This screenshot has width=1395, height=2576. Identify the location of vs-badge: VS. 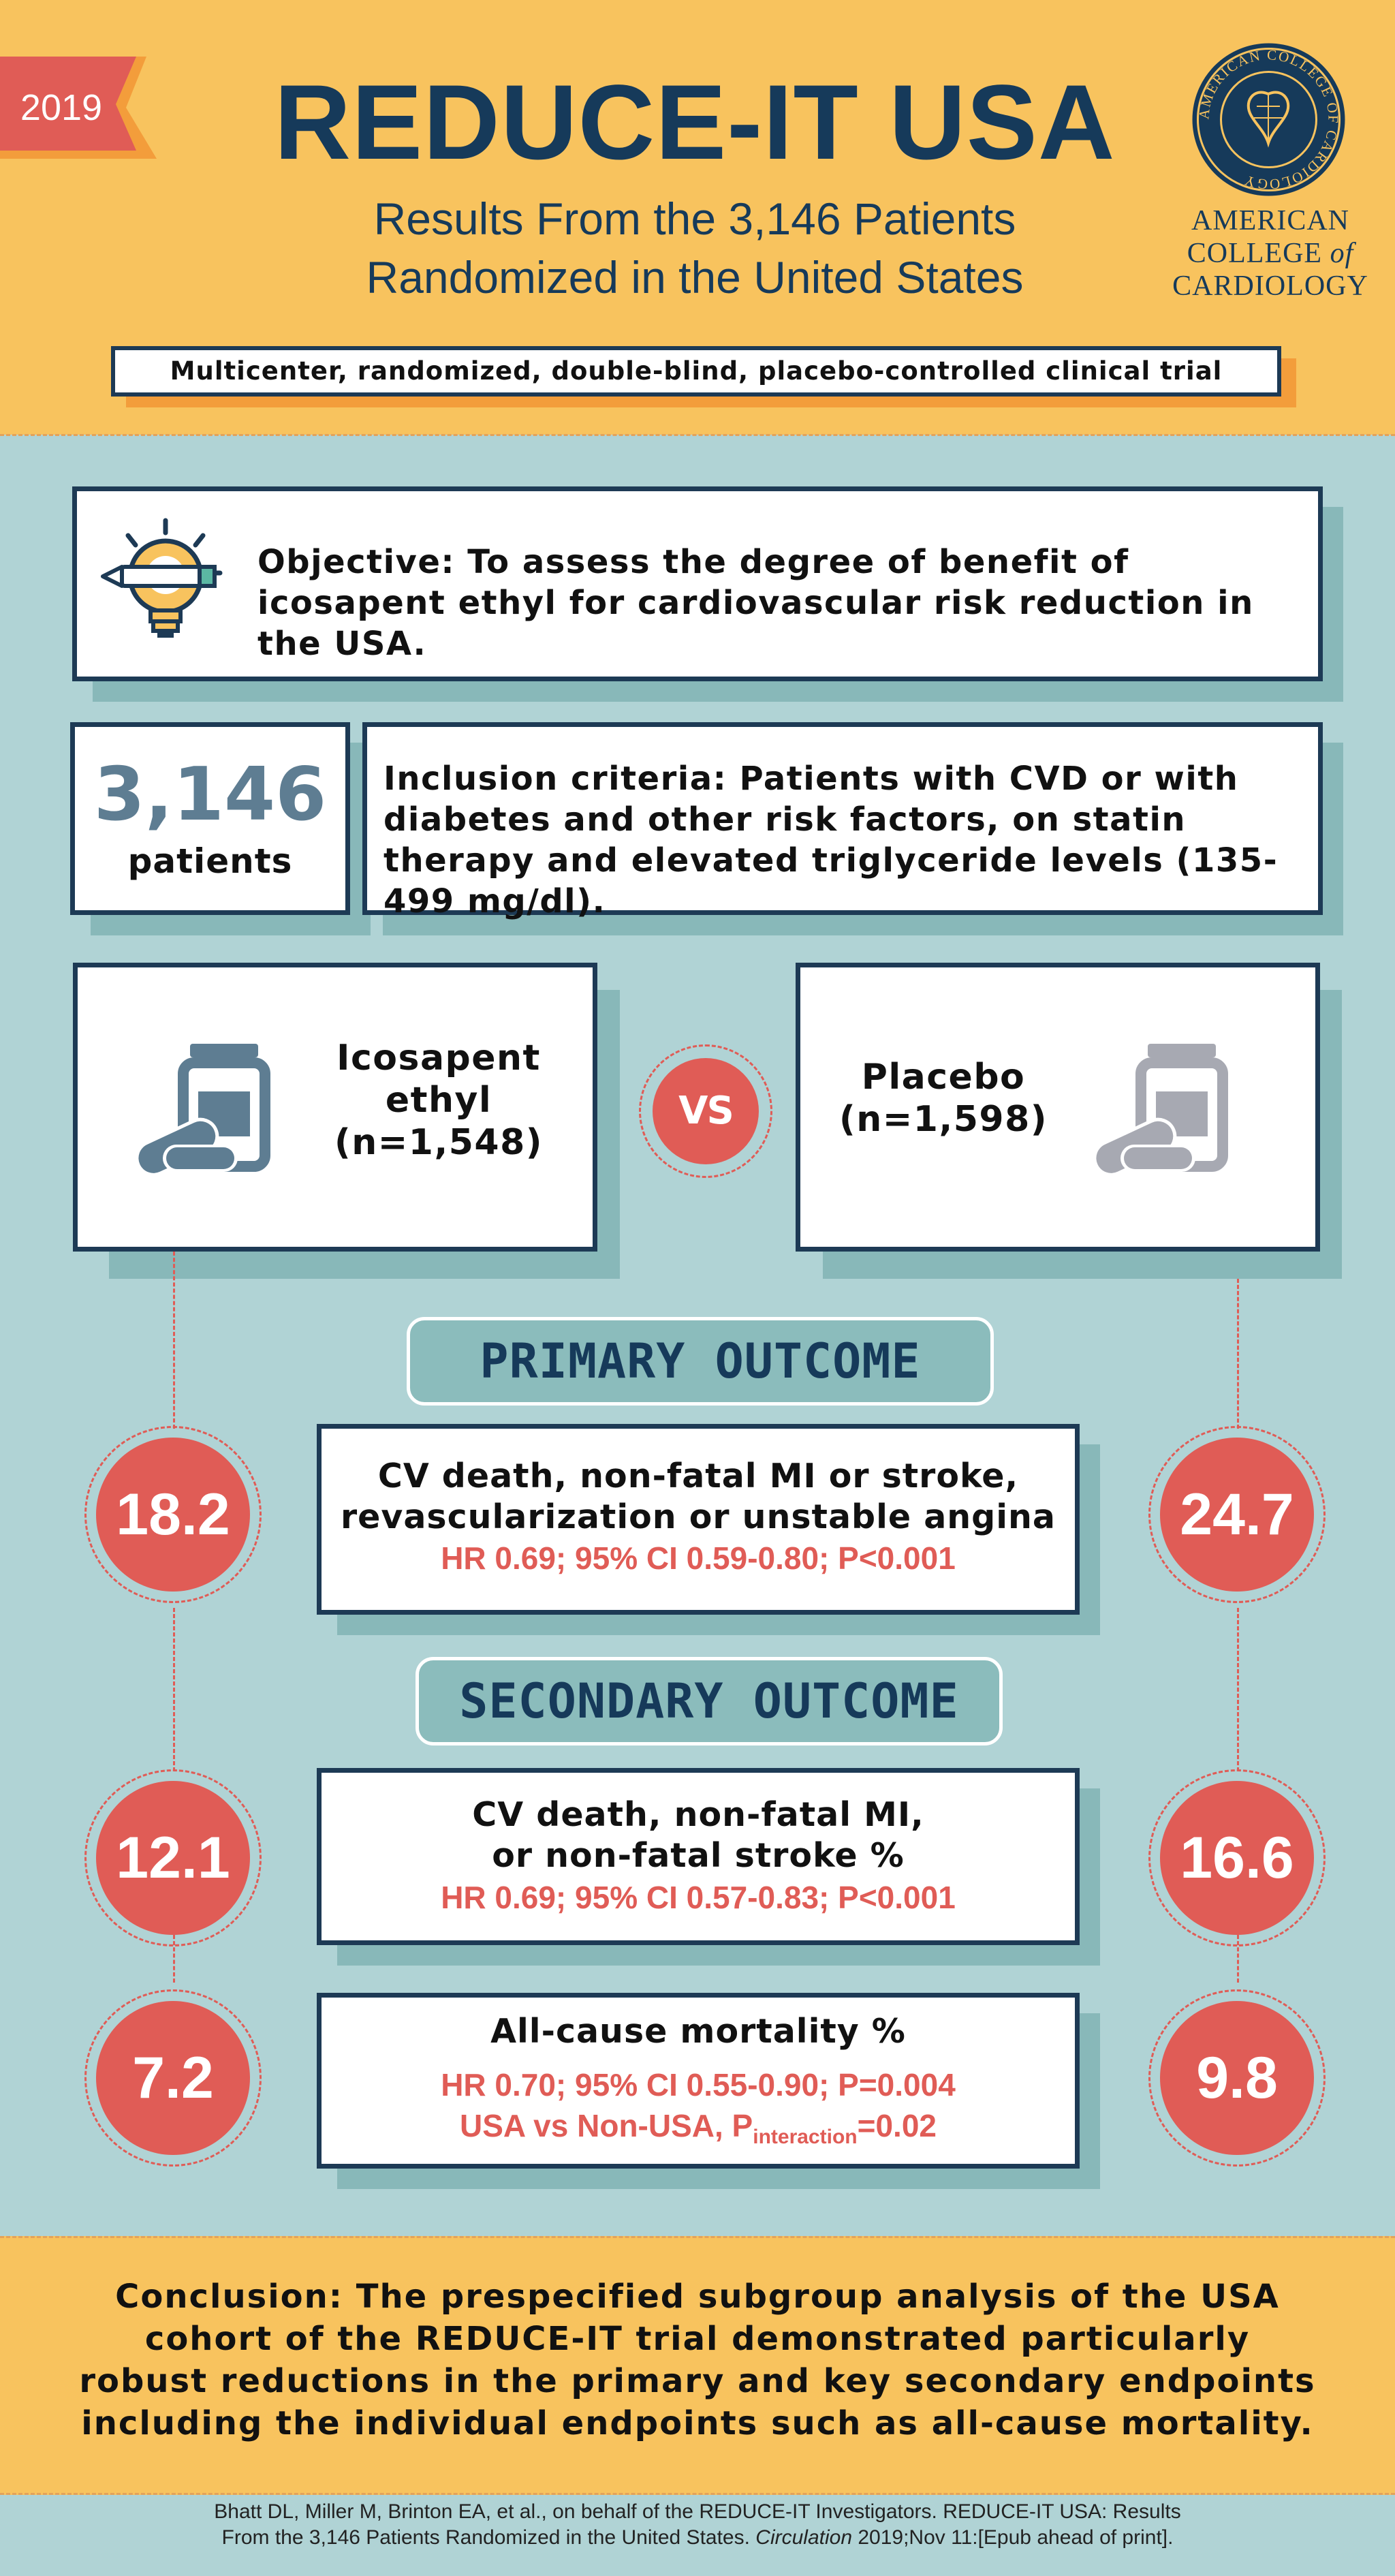
(706, 1111).